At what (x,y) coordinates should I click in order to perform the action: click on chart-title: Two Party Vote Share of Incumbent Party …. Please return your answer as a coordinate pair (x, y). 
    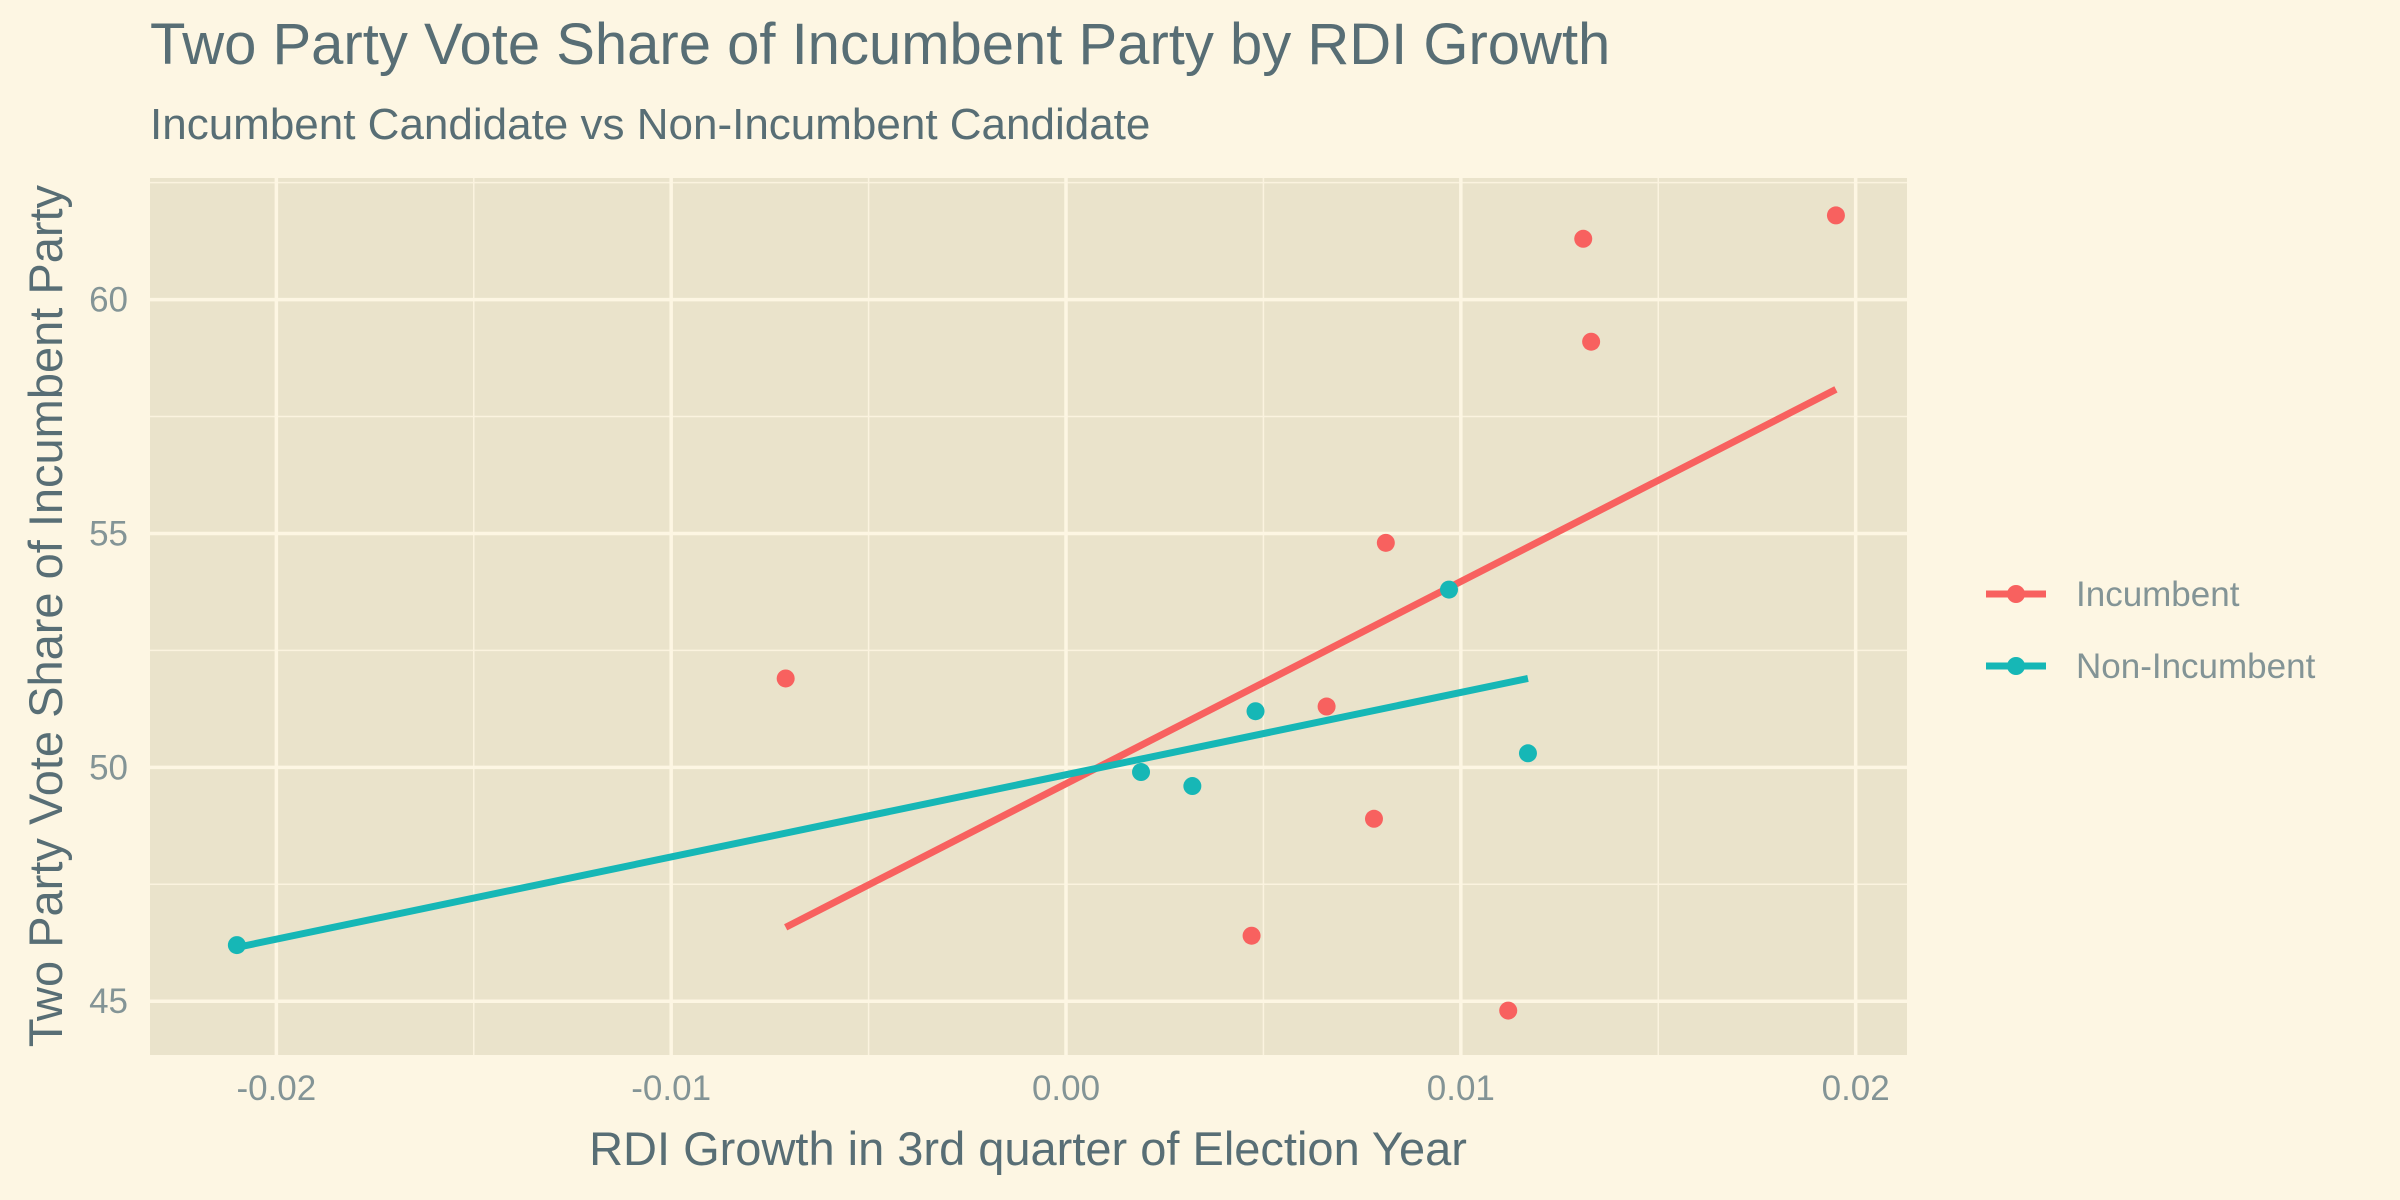
    Looking at the image, I should click on (880, 44).